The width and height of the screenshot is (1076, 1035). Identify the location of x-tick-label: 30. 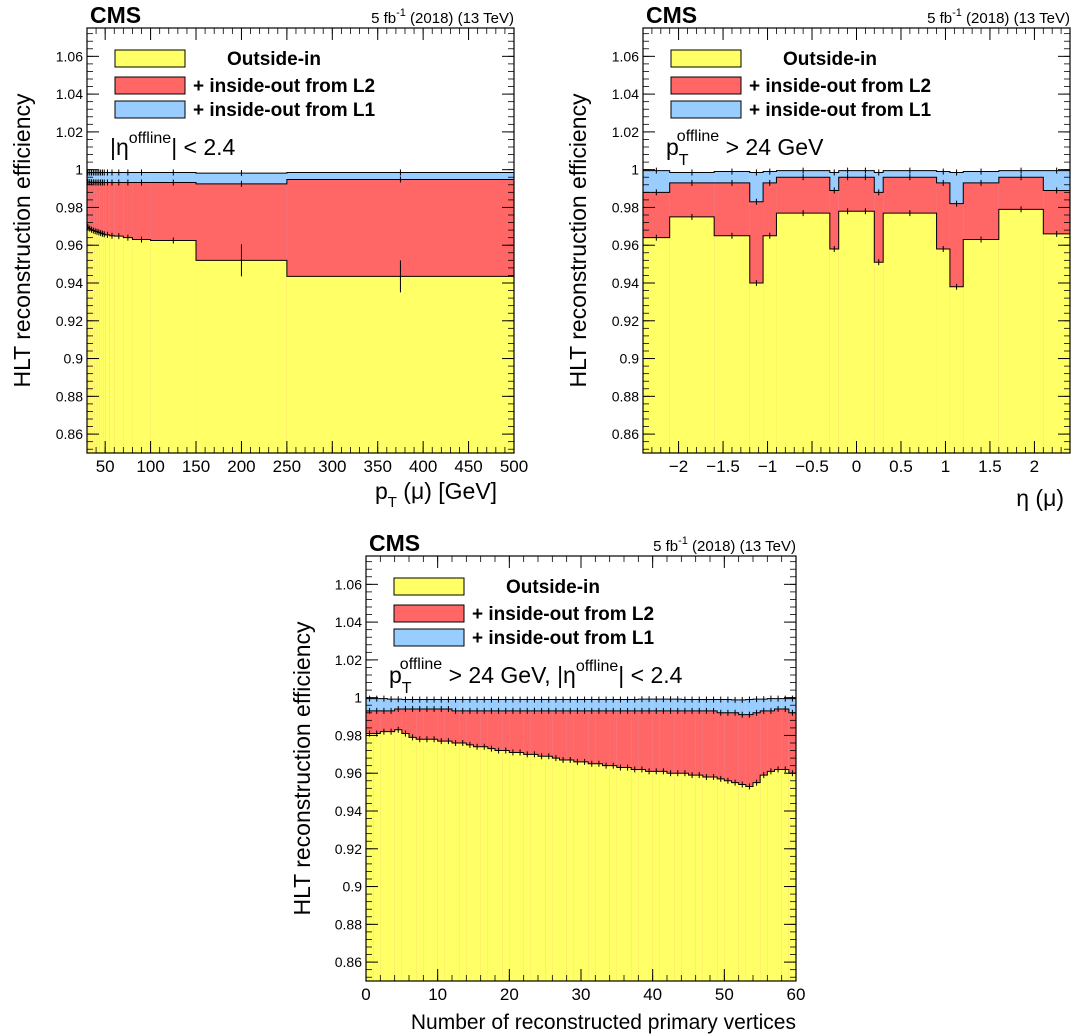
(581, 994).